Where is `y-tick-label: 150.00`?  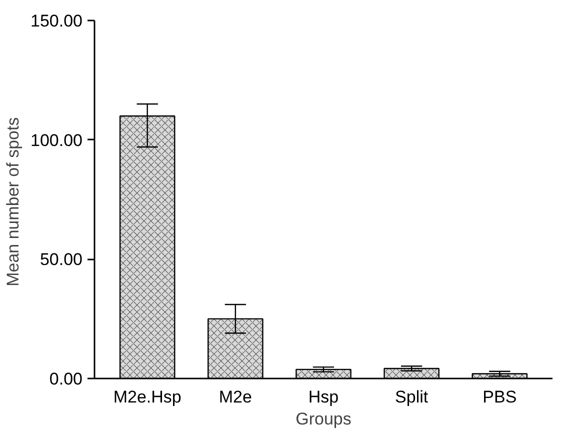 y-tick-label: 150.00 is located at coordinates (56, 21).